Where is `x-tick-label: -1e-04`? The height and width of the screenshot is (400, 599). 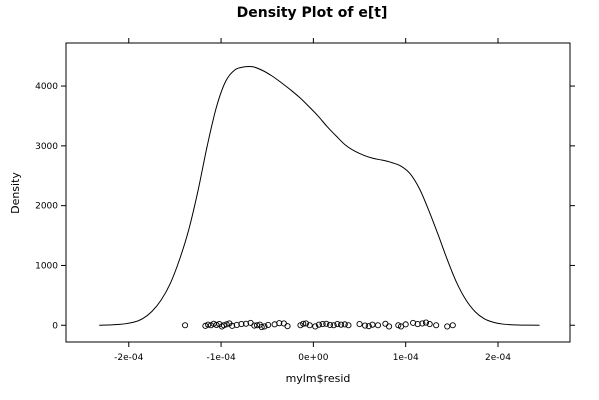 x-tick-label: -1e-04 is located at coordinates (220, 358).